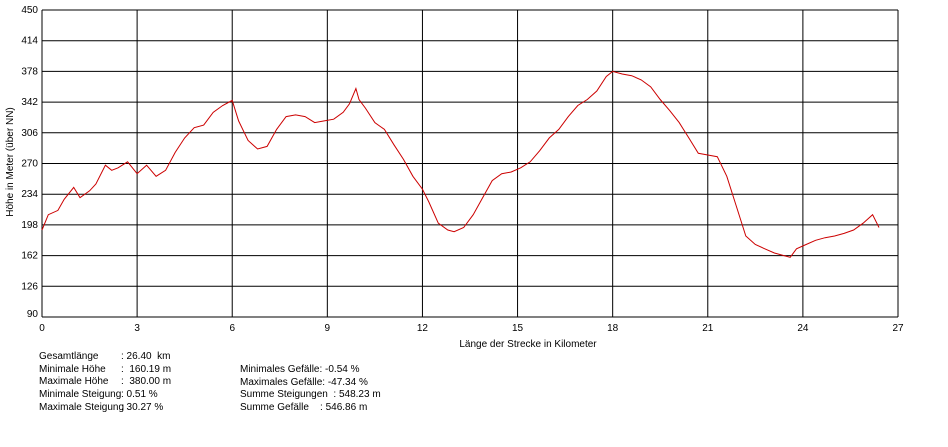 This screenshot has height=447, width=948. Describe the element at coordinates (146, 382) in the screenshot. I see `stat-value: : 380.00 m` at that location.